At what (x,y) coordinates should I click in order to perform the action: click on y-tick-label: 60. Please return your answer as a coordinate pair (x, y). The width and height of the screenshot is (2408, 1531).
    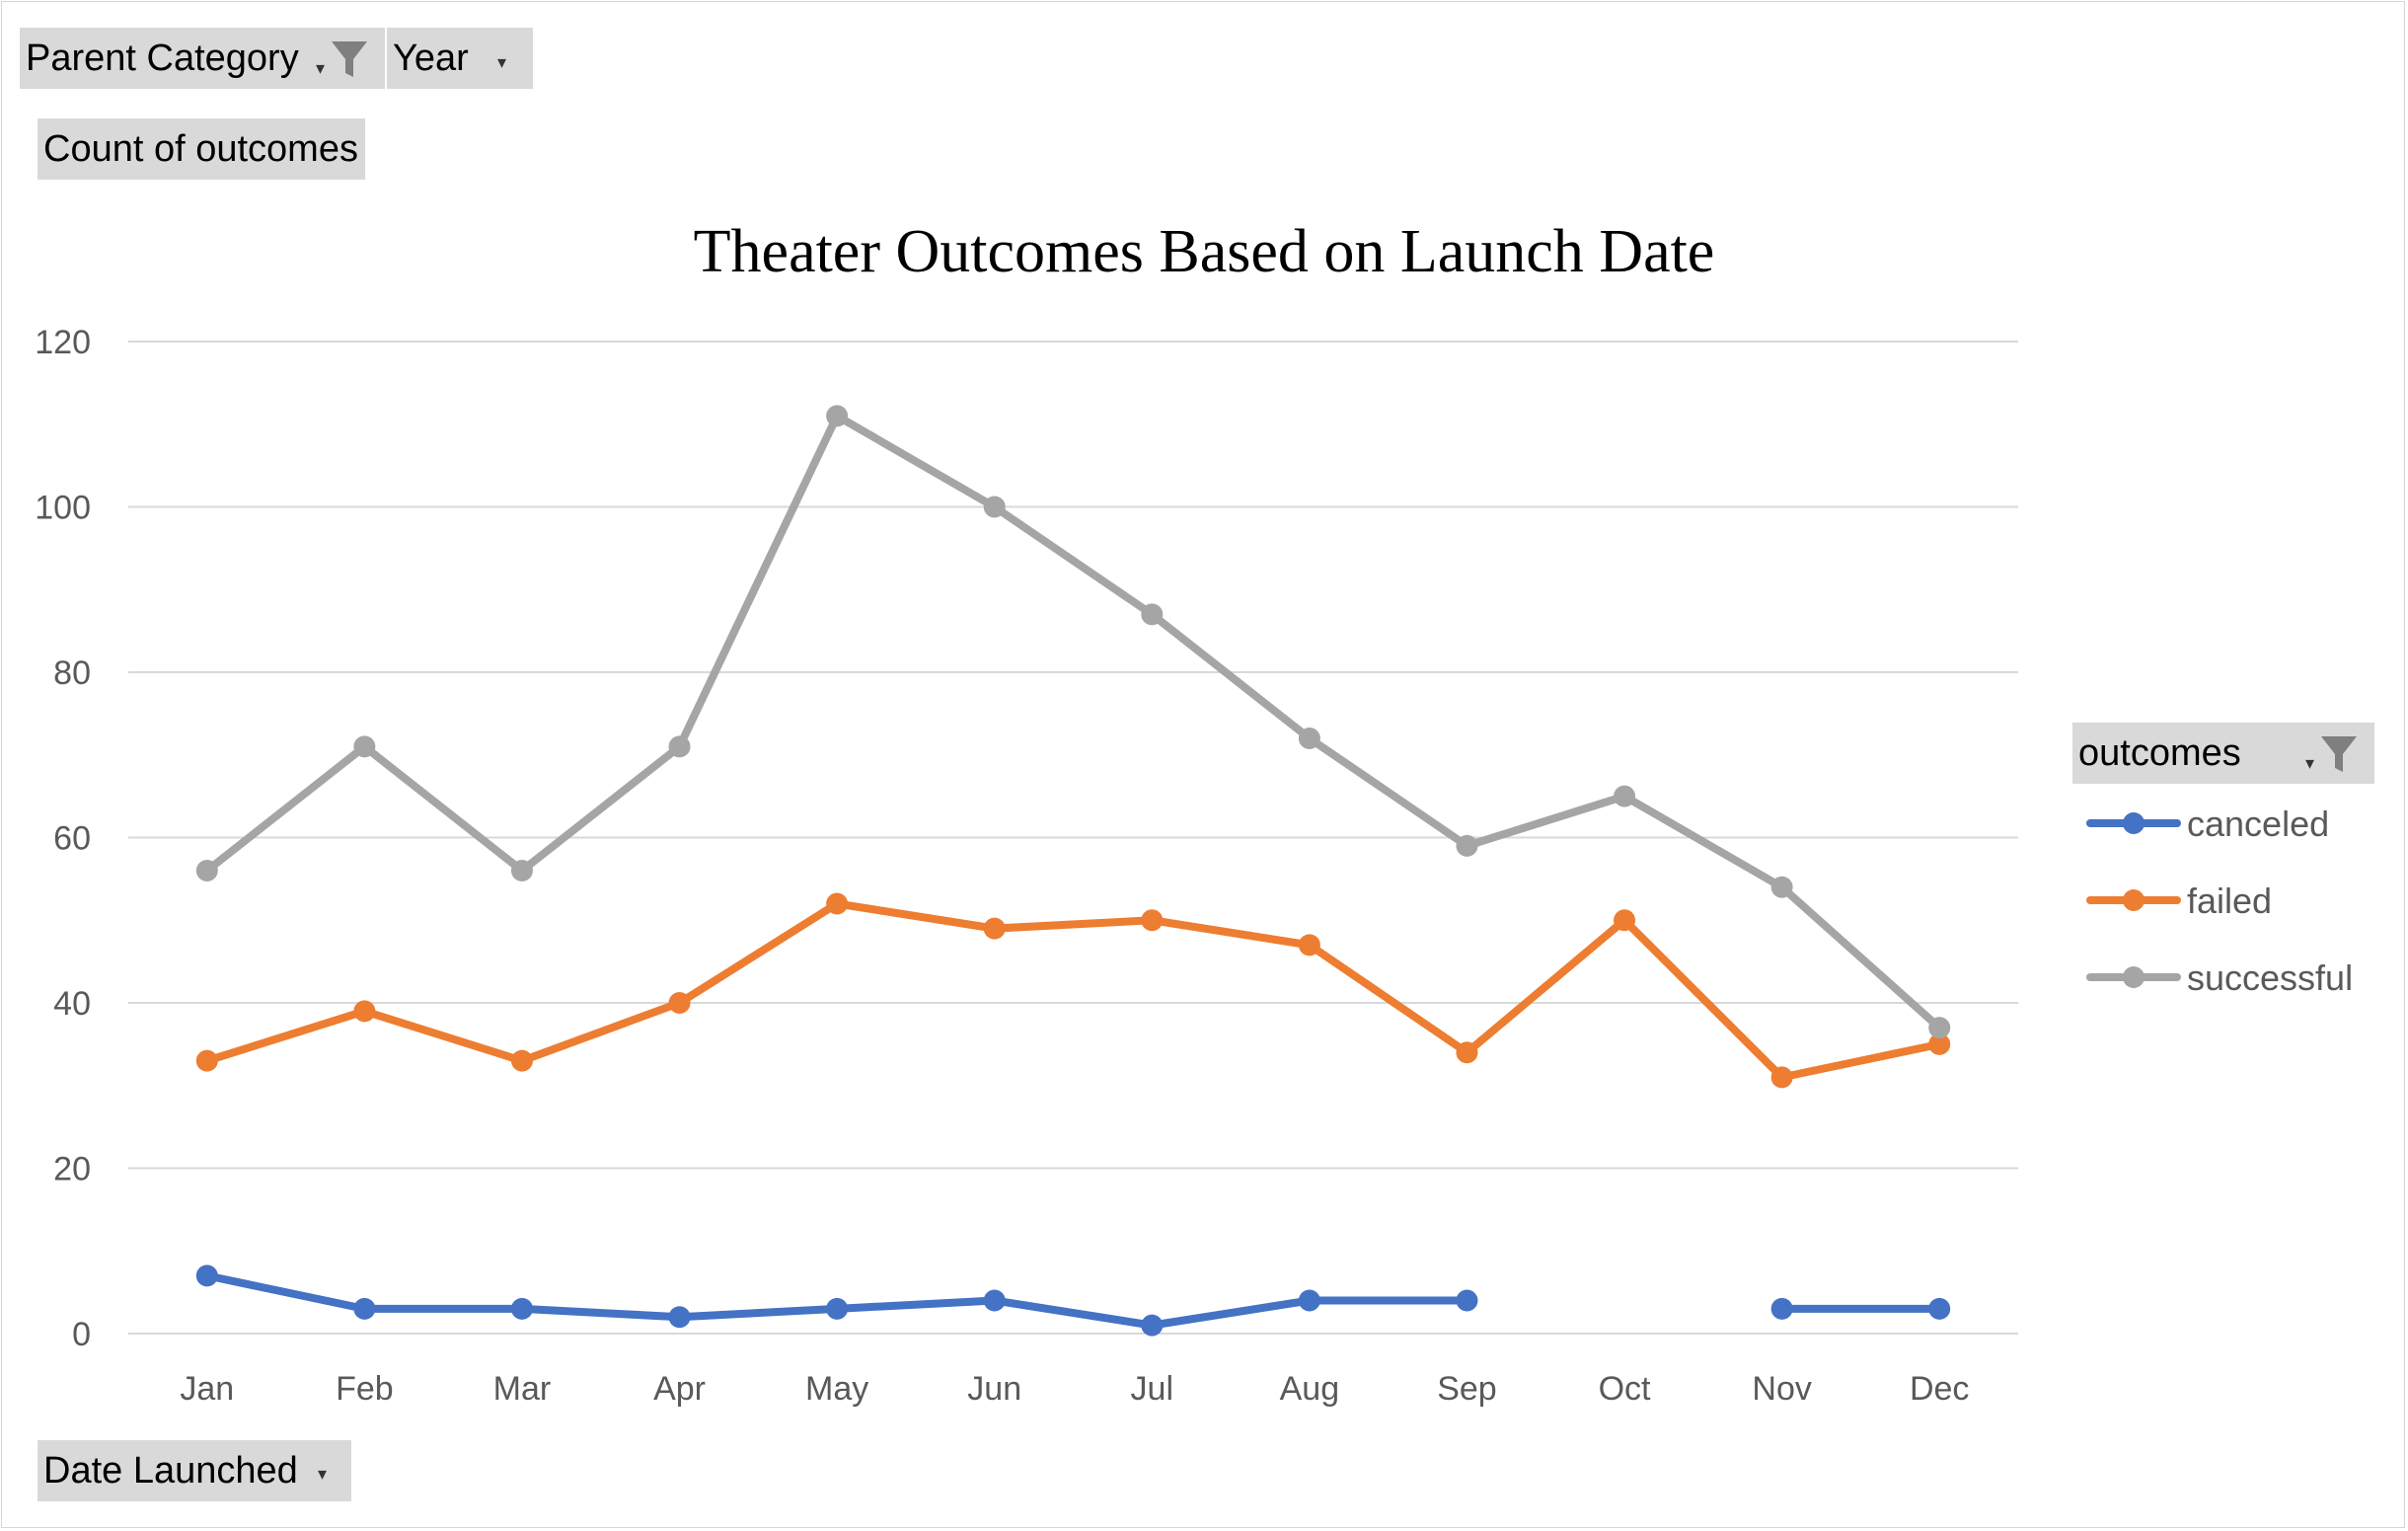
    Looking at the image, I should click on (72, 839).